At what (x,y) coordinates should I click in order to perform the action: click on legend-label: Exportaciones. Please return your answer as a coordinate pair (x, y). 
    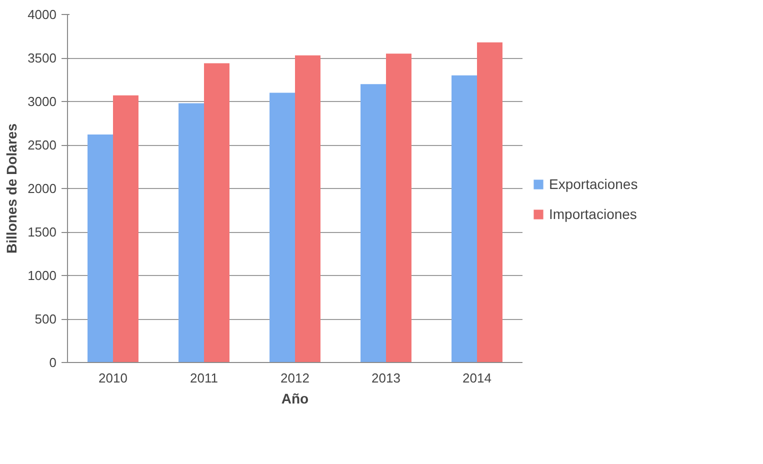
    Looking at the image, I should click on (593, 184).